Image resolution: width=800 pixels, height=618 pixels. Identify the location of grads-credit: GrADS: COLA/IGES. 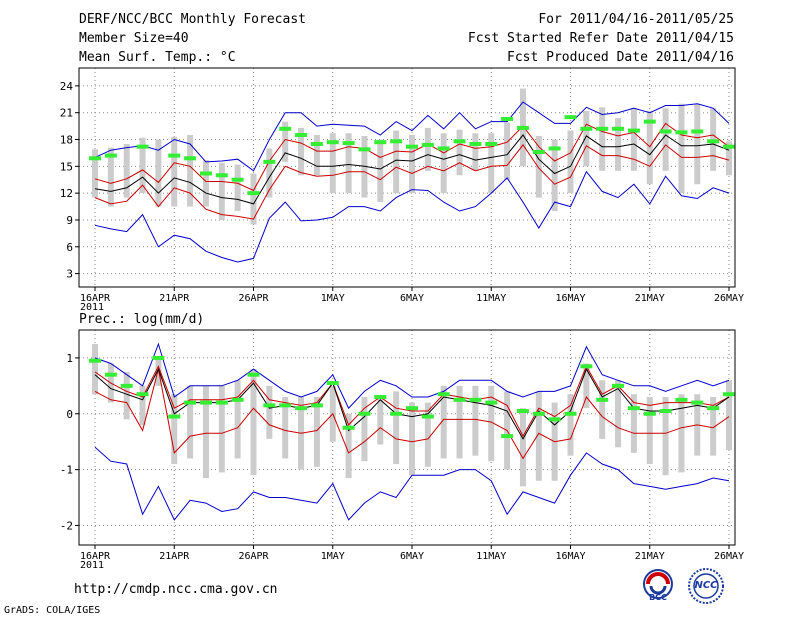
(52, 610).